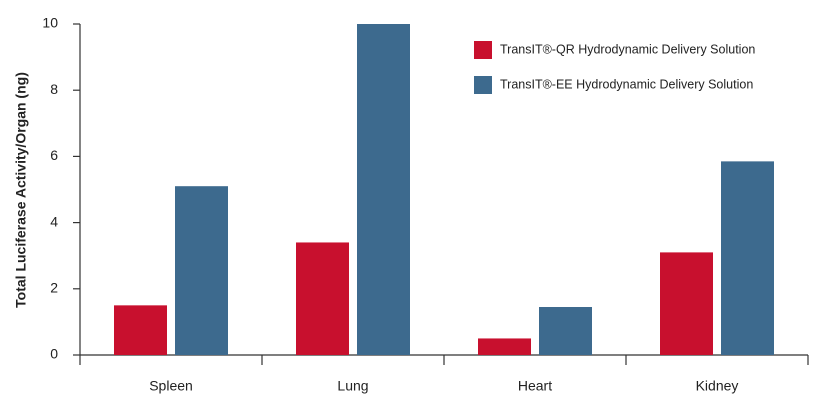 Image resolution: width=834 pixels, height=408 pixels. Describe the element at coordinates (21, 190) in the screenshot. I see `y-axis-label: Total Luciferase Activity/Organ (ng)` at that location.